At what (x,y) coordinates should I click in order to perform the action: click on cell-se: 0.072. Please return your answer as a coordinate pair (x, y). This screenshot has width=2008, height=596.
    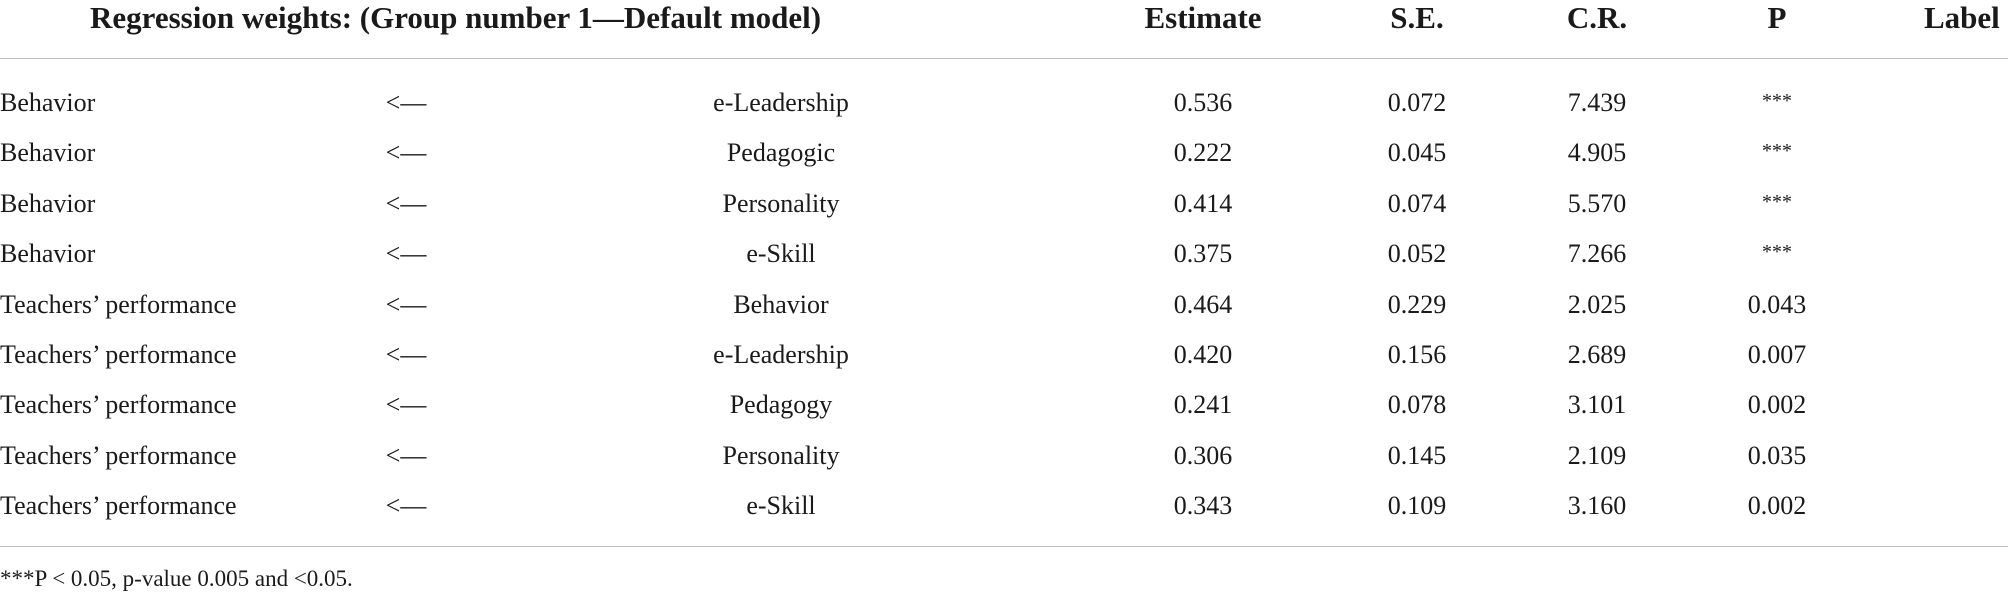
    Looking at the image, I should click on (1417, 102).